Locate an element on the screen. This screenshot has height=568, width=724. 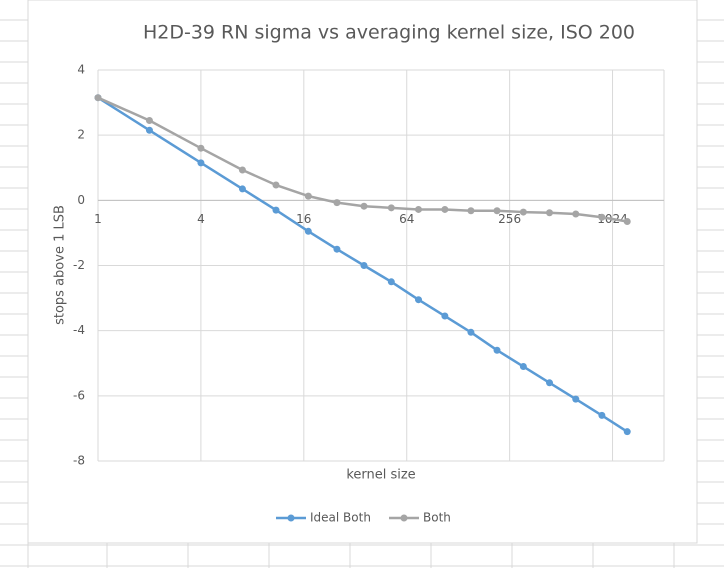
y-tick-label: -6 is located at coordinates (79, 395).